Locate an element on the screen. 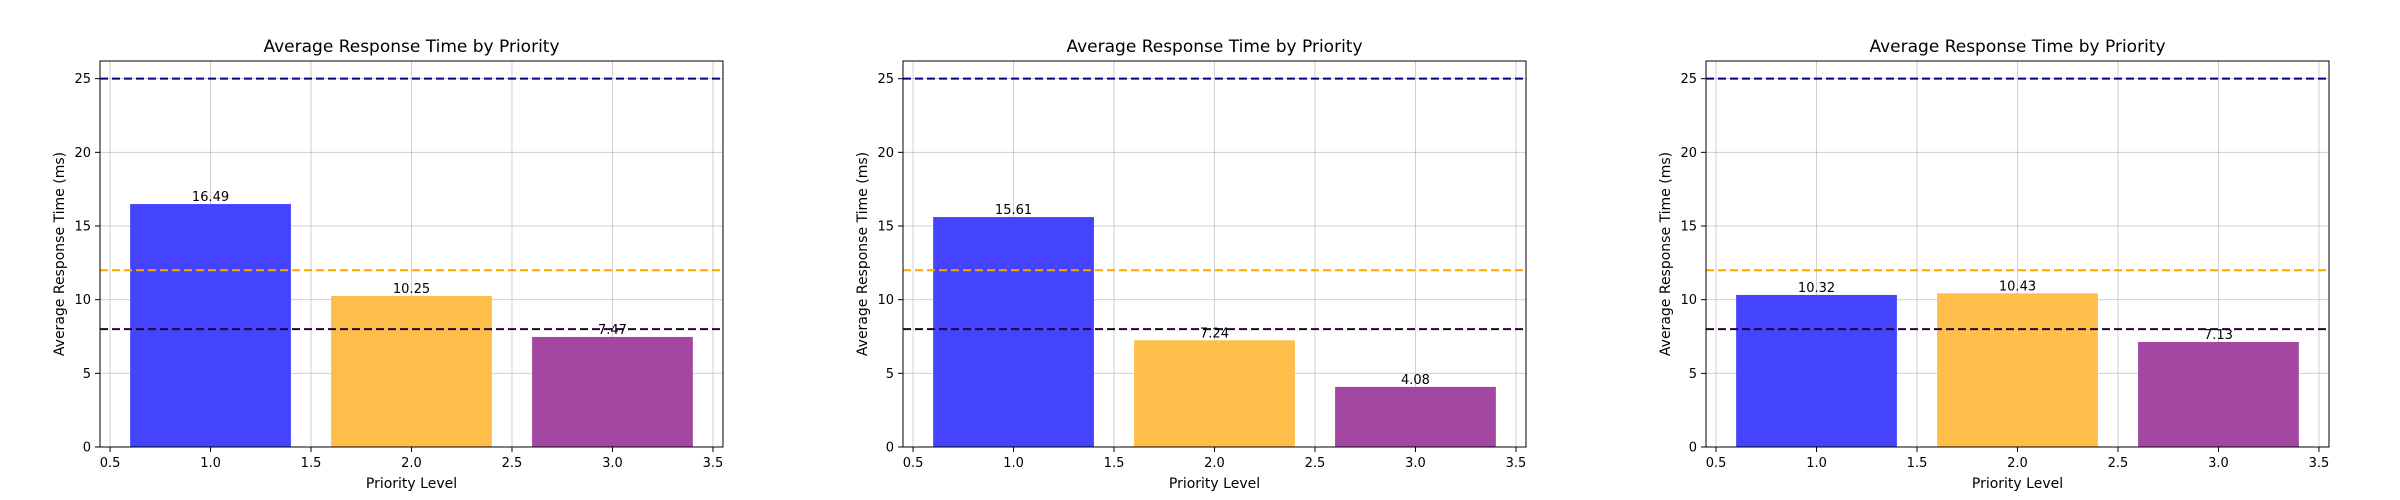  bar-value-label: 16.49 is located at coordinates (210, 197).